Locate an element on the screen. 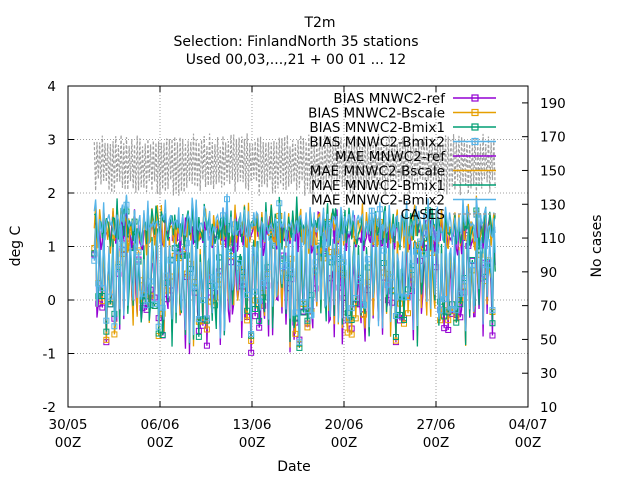 Image resolution: width=640 pixels, height=480 pixels. x-tick-label-date: 27/06 is located at coordinates (436, 425).